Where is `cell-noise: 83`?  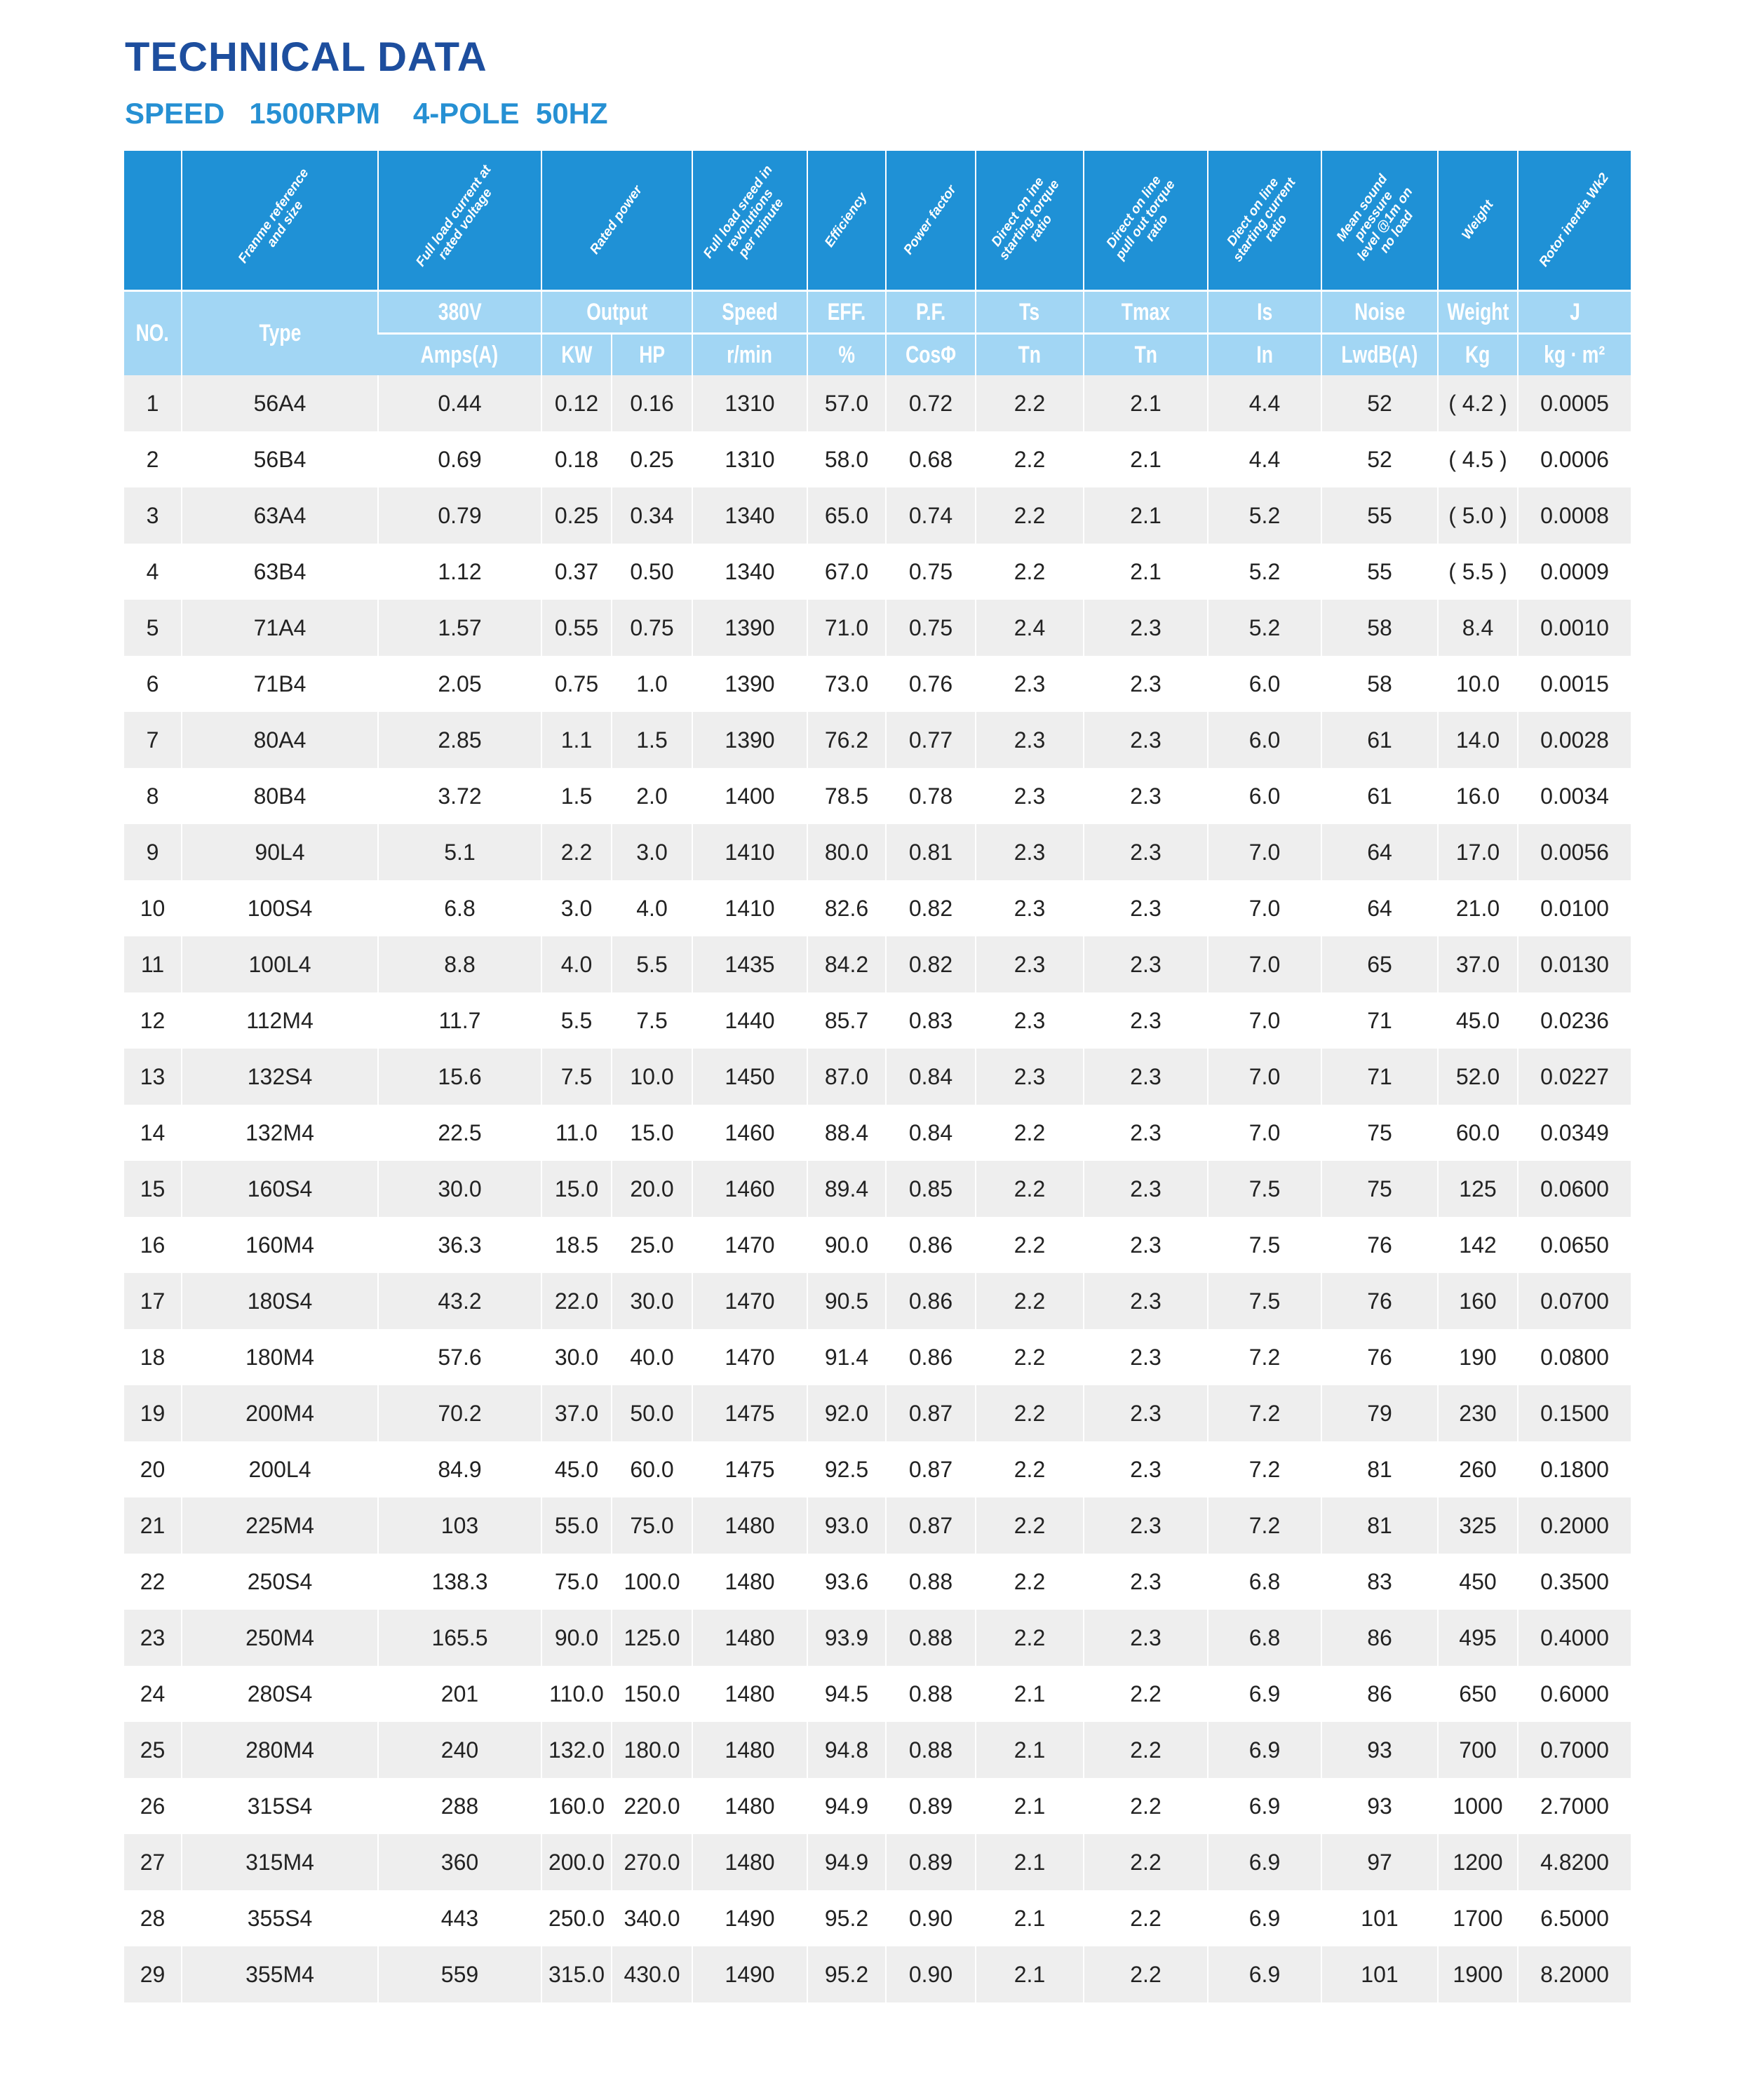 cell-noise: 83 is located at coordinates (1379, 1582).